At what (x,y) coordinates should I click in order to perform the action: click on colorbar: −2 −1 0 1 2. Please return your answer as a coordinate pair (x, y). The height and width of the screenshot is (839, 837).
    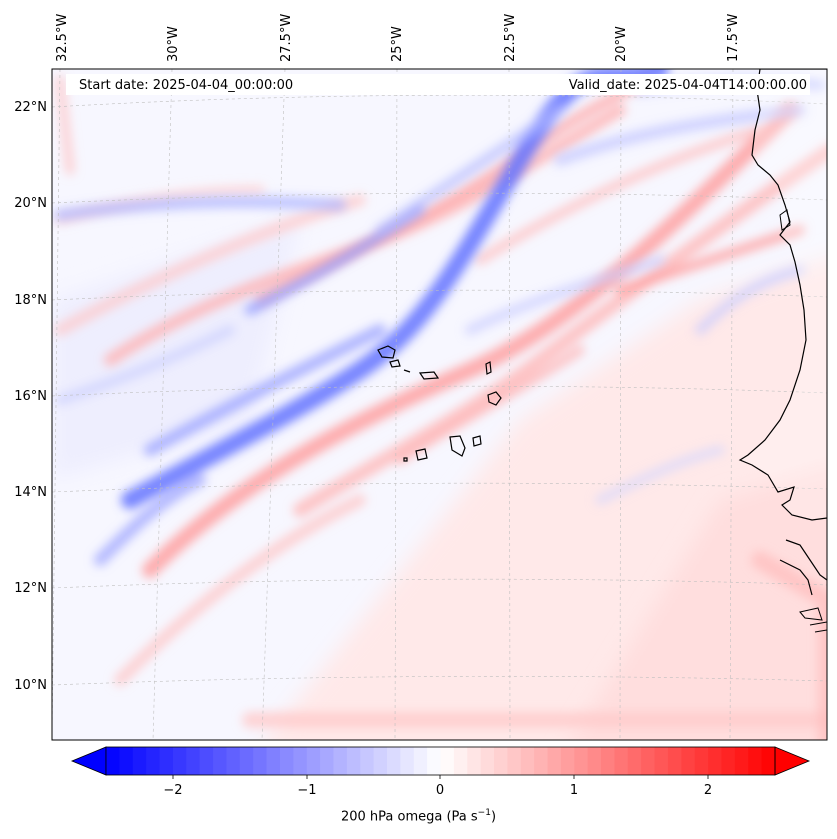
    Looking at the image, I should click on (440, 772).